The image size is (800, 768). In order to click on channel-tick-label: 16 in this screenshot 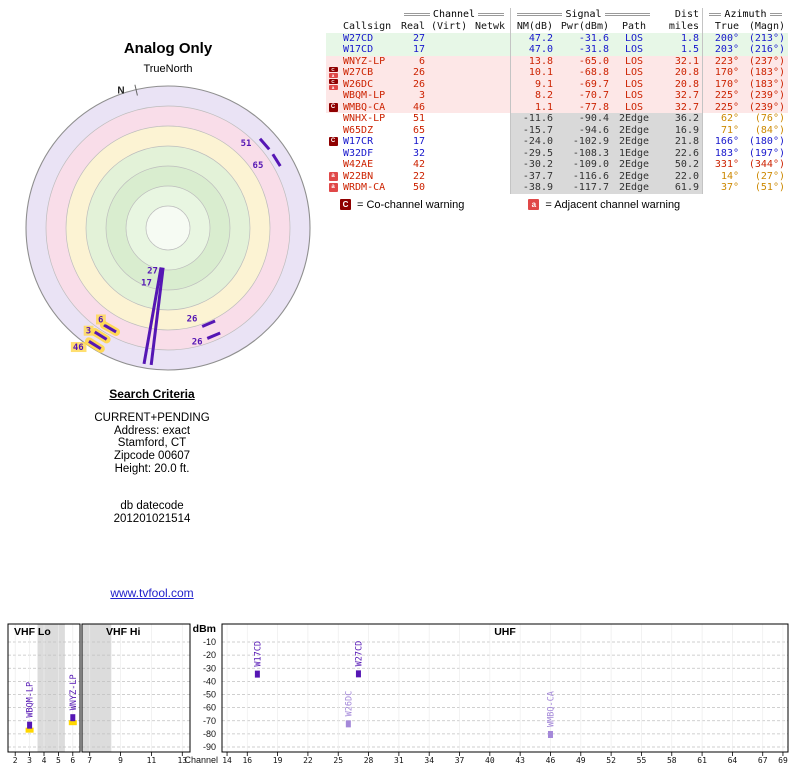, I will do `click(247, 760)`.